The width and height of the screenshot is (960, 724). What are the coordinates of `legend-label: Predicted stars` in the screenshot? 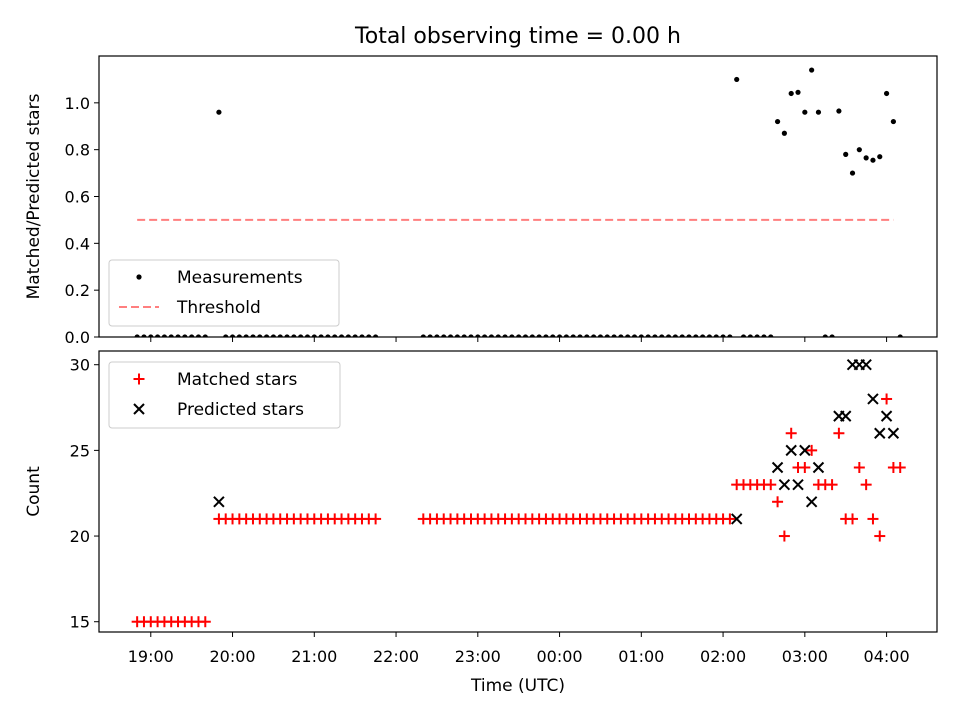 It's located at (240, 410).